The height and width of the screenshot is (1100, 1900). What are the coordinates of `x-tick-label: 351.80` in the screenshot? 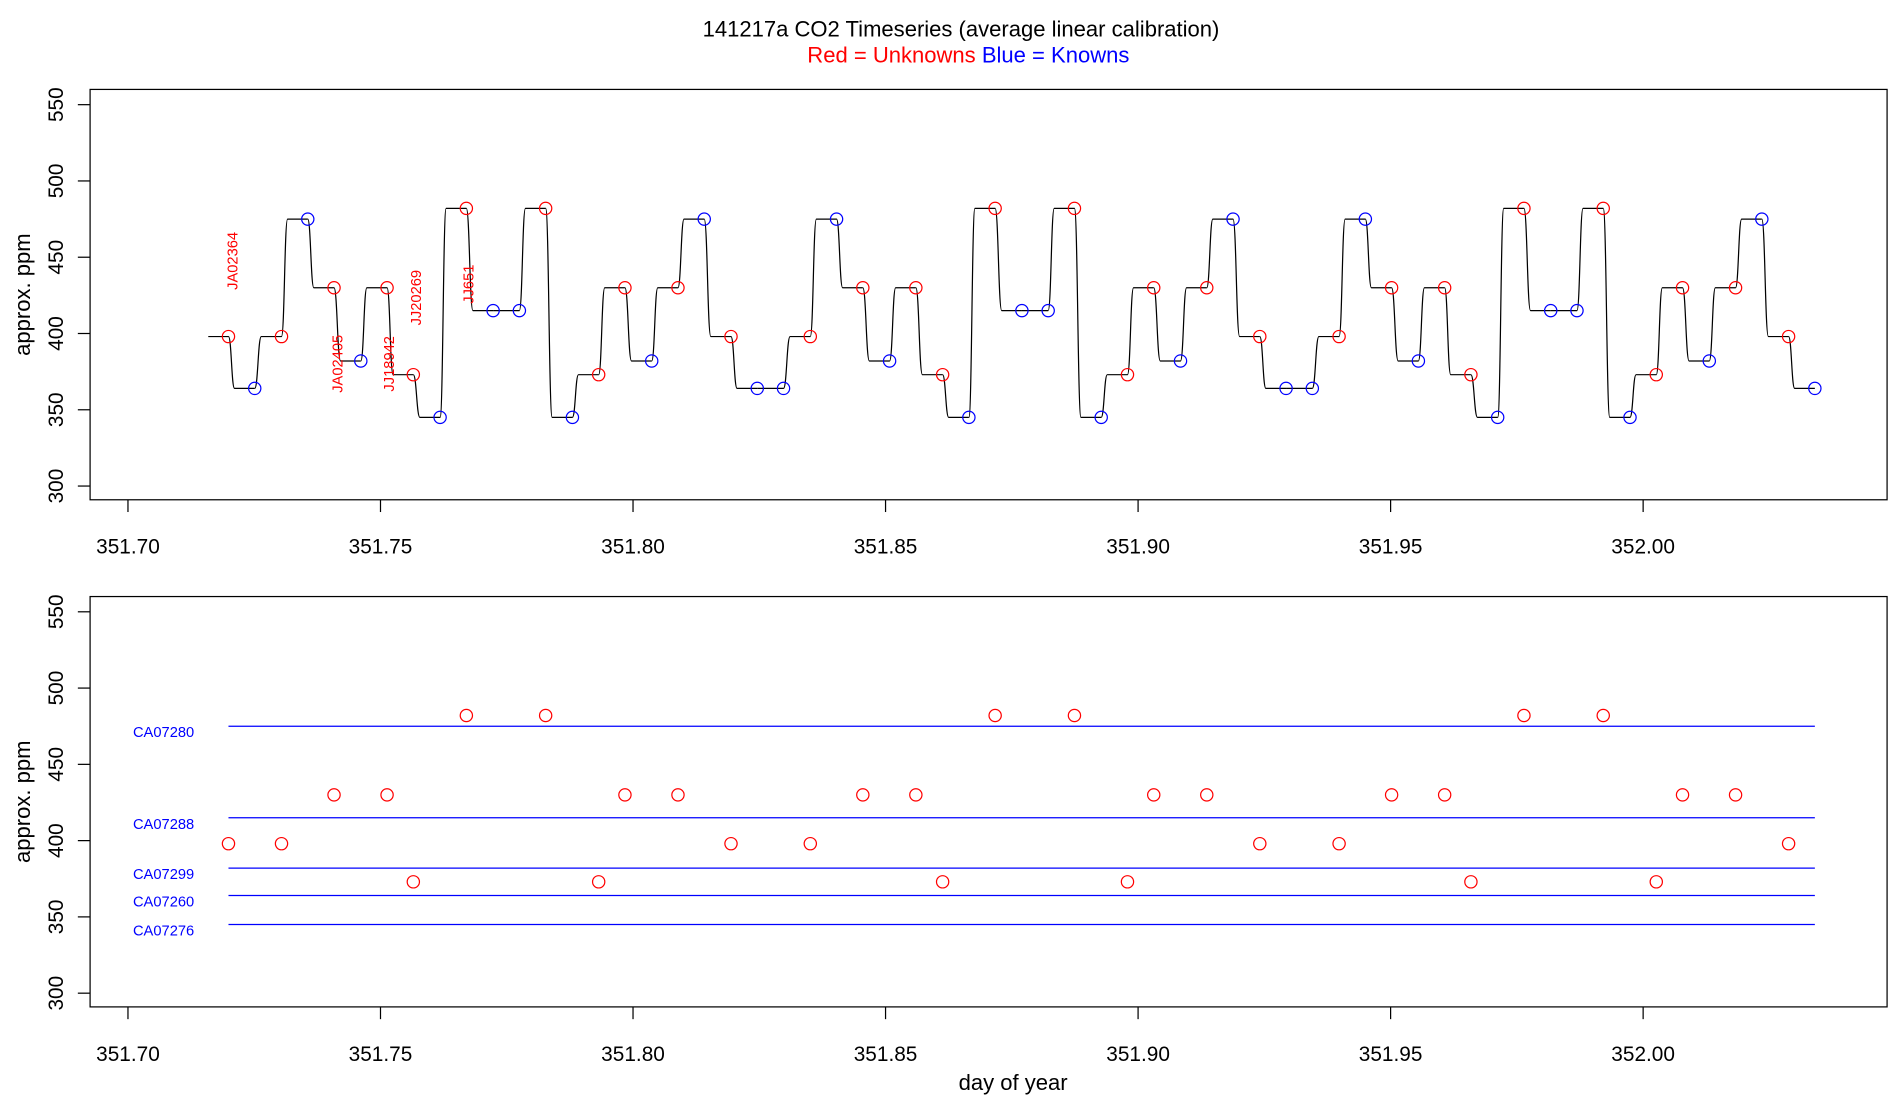 It's located at (633, 1054).